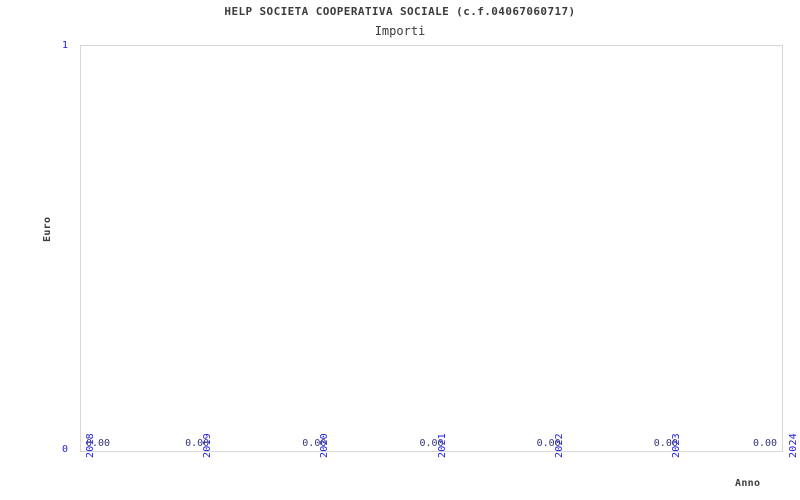 The height and width of the screenshot is (500, 800). Describe the element at coordinates (47, 229) in the screenshot. I see `y-axis-title: Euro` at that location.